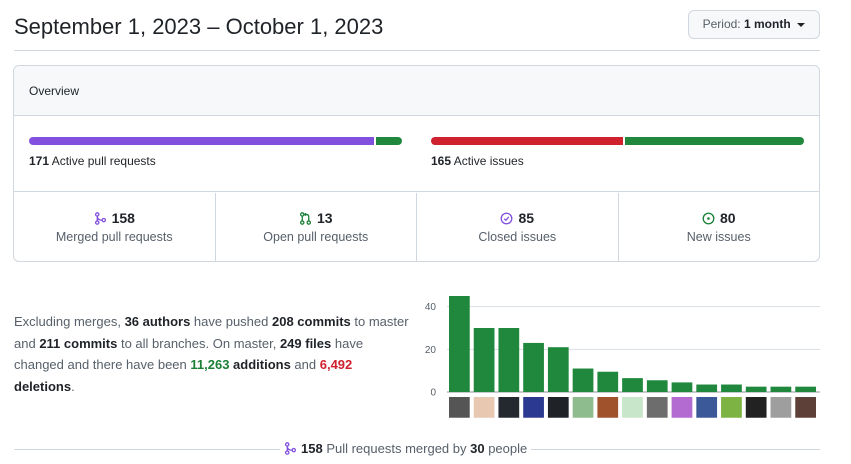  Describe the element at coordinates (506, 448) in the screenshot. I see `people-text: people` at that location.